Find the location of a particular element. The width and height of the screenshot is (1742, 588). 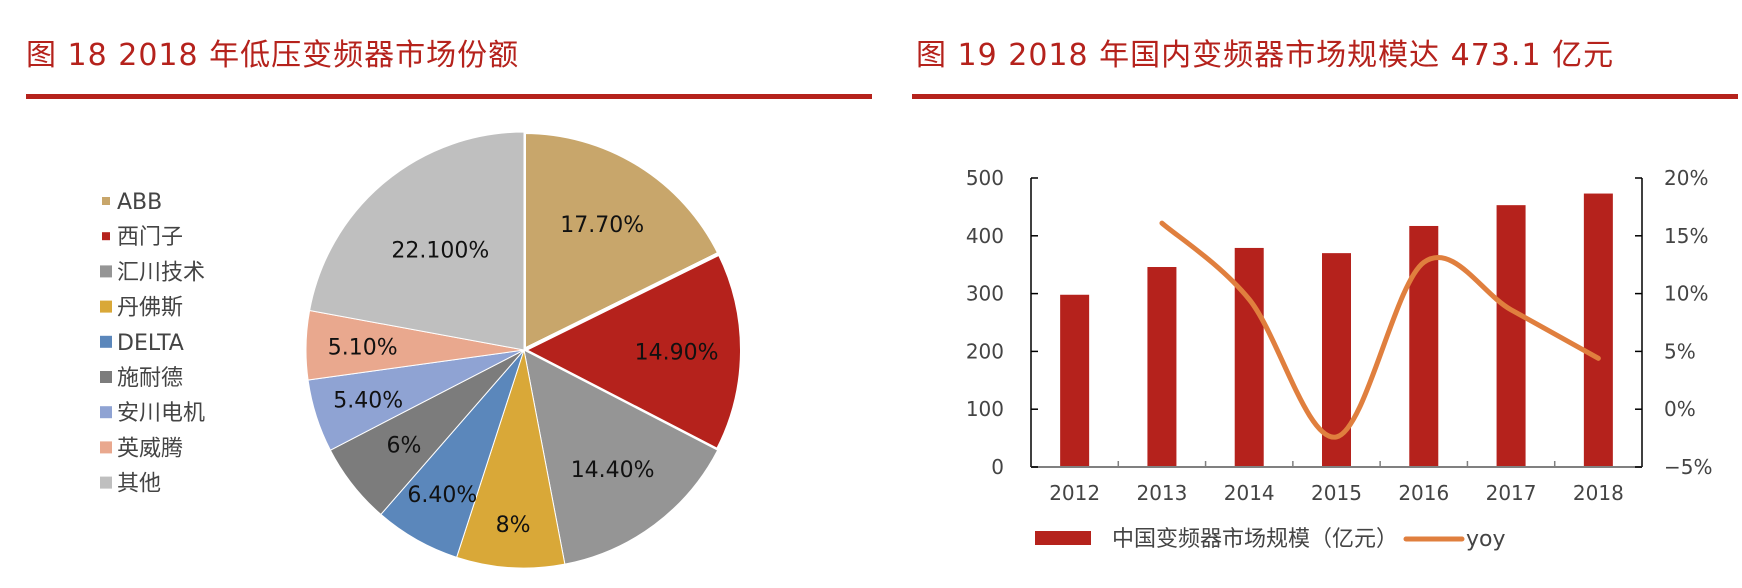

figure-18-title-rule is located at coordinates (449, 96).